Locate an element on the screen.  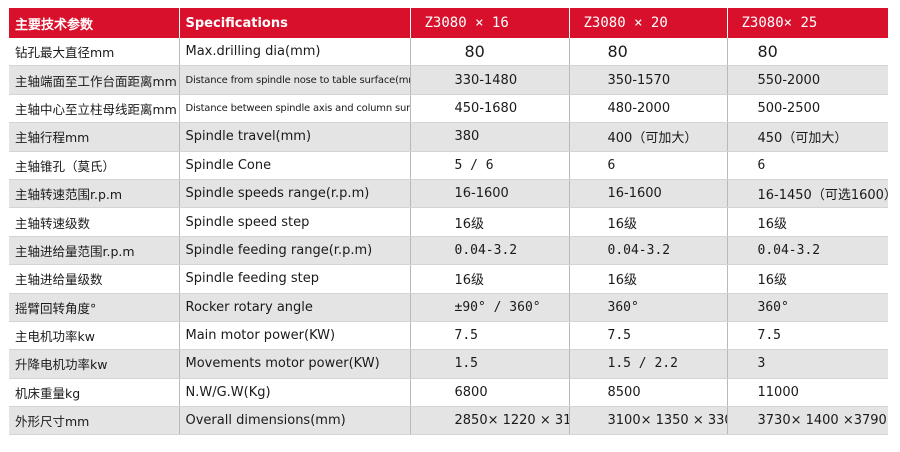
value-model-2: 3100× 1350 × 3300 is located at coordinates (648, 421).